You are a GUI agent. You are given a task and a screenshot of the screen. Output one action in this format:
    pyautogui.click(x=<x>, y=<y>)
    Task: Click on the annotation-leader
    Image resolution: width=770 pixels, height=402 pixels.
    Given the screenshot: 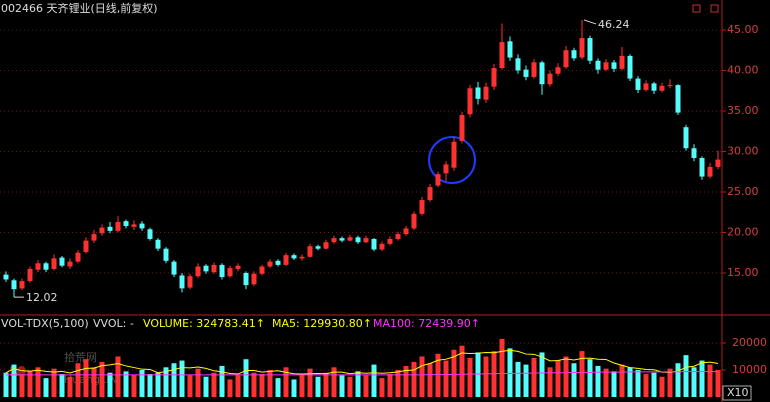 What is the action you would take?
    pyautogui.click(x=590, y=22)
    